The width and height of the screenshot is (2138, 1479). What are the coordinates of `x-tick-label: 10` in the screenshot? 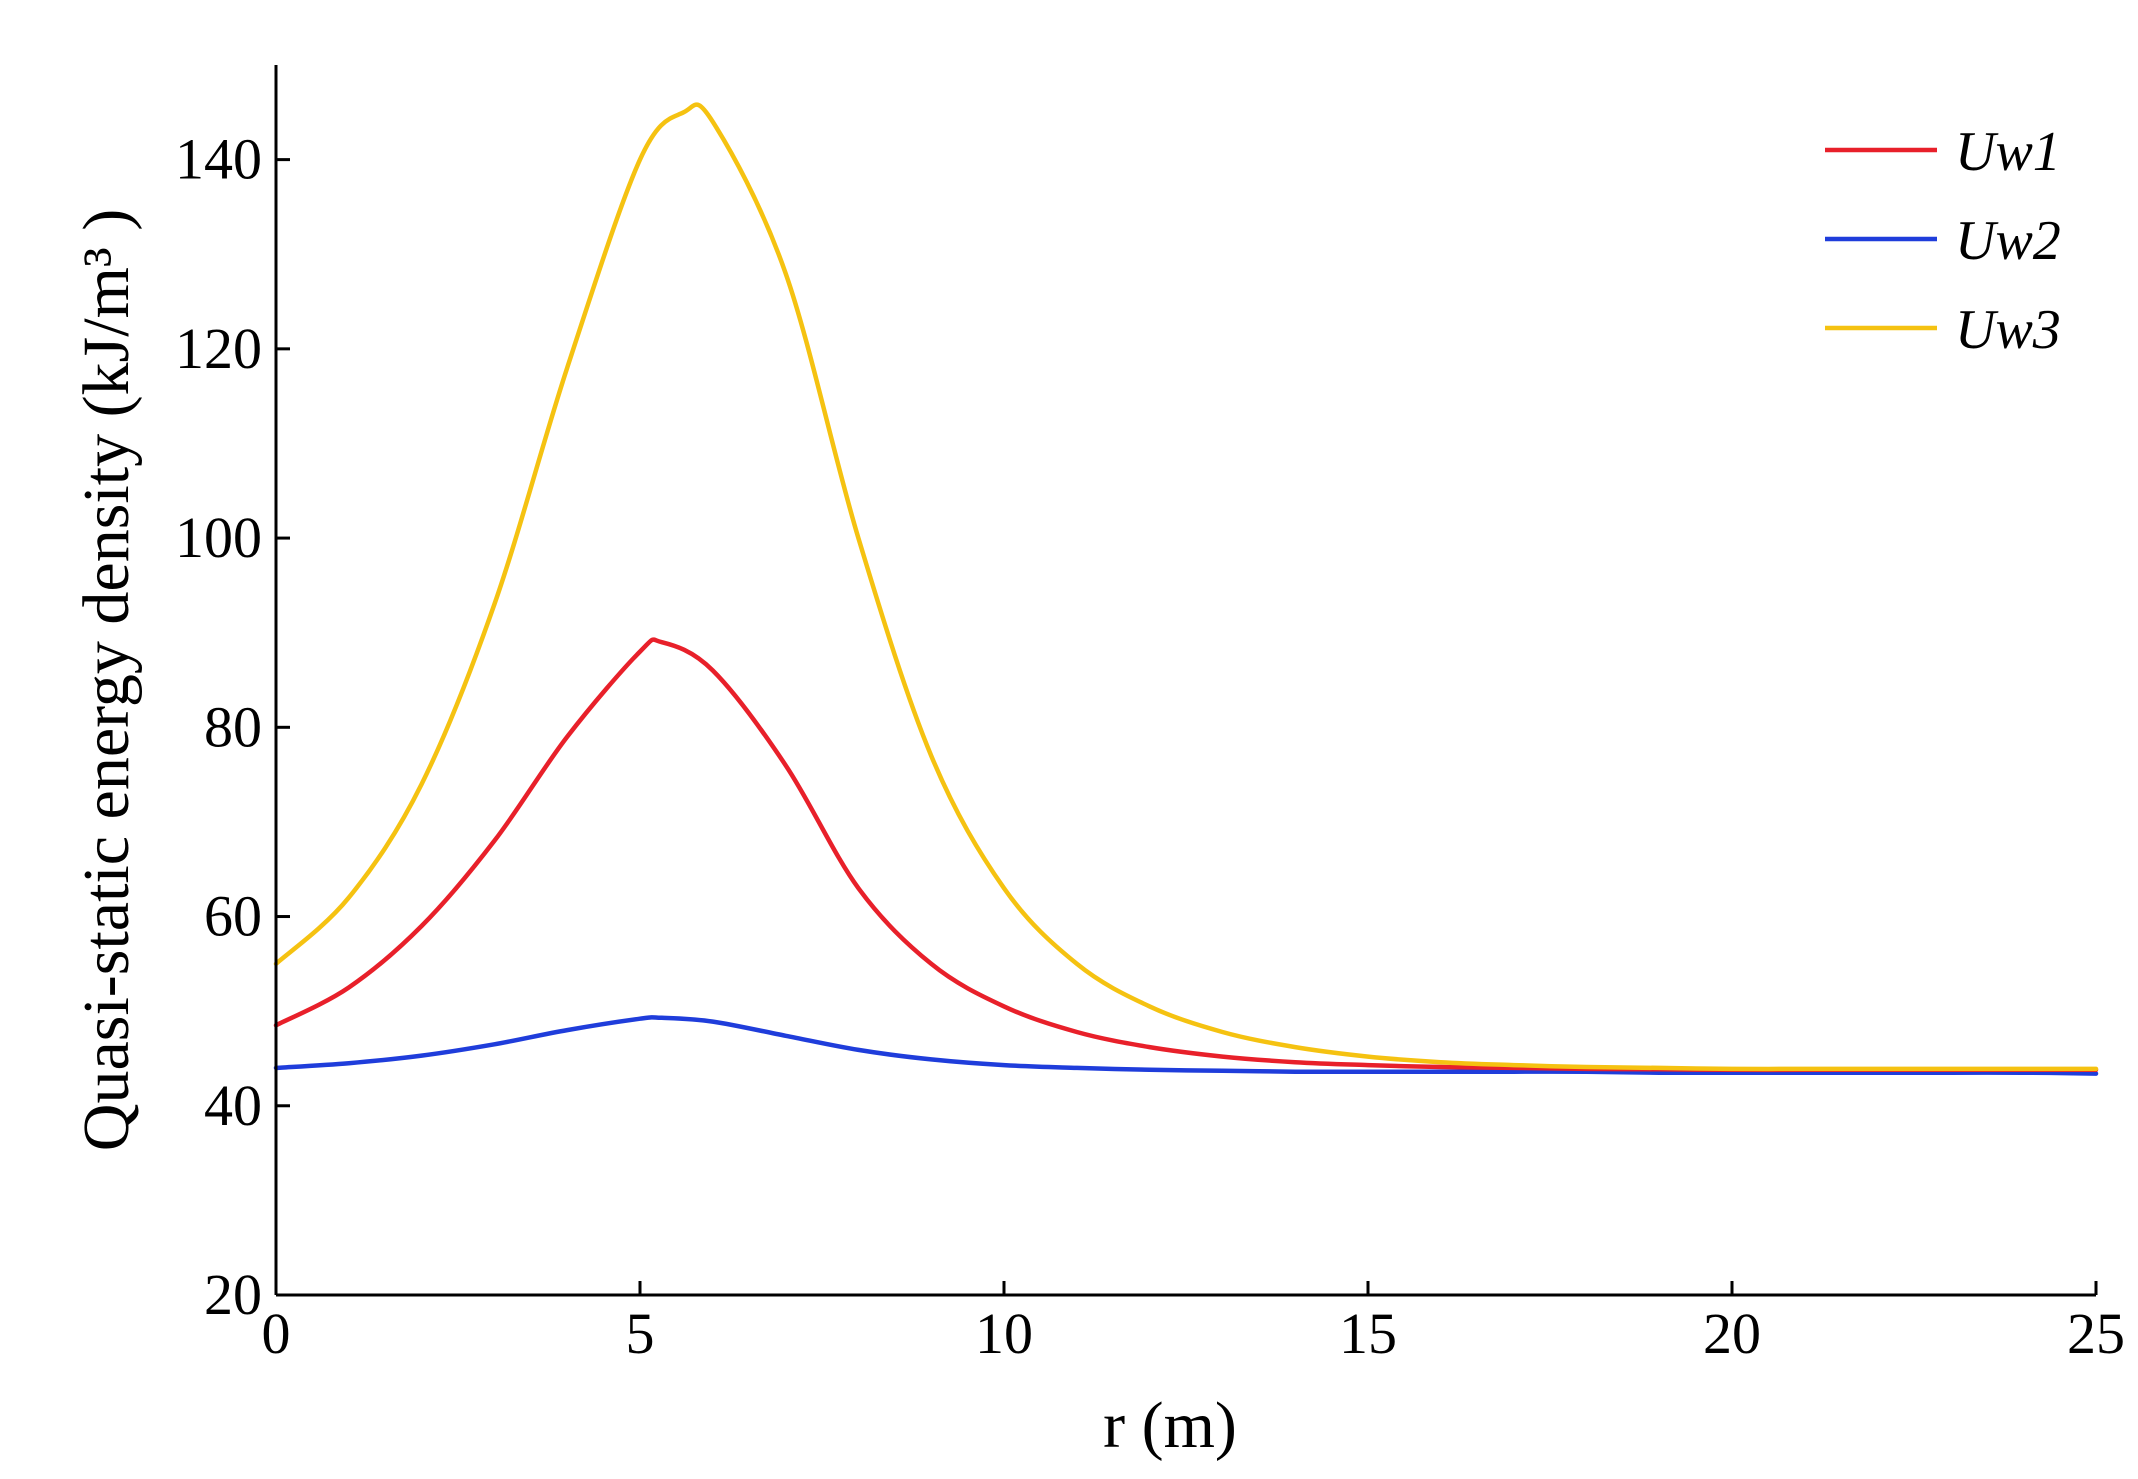 It's located at (1004, 1333).